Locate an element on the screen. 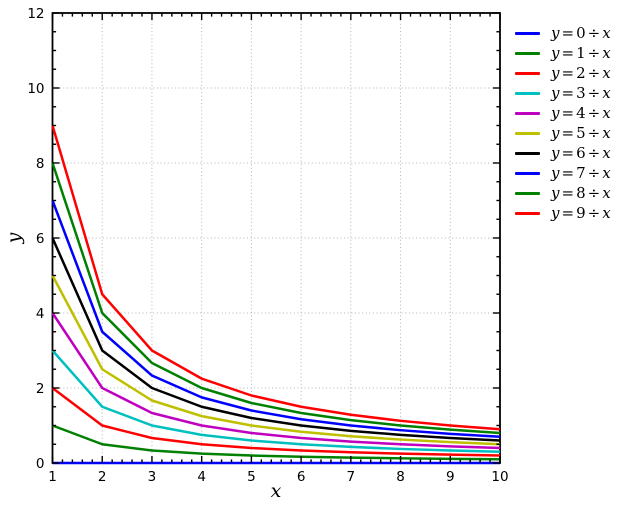 The image size is (619, 512). y-tick-label: 12 is located at coordinates (35, 14).